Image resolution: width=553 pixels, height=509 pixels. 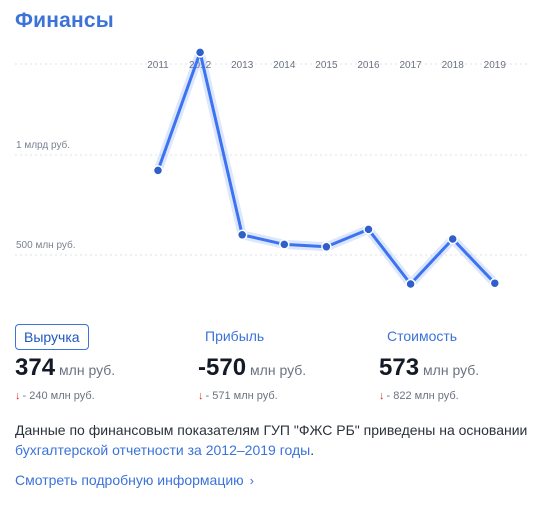 What do you see at coordinates (312, 450) in the screenshot?
I see `note-end: .` at bounding box center [312, 450].